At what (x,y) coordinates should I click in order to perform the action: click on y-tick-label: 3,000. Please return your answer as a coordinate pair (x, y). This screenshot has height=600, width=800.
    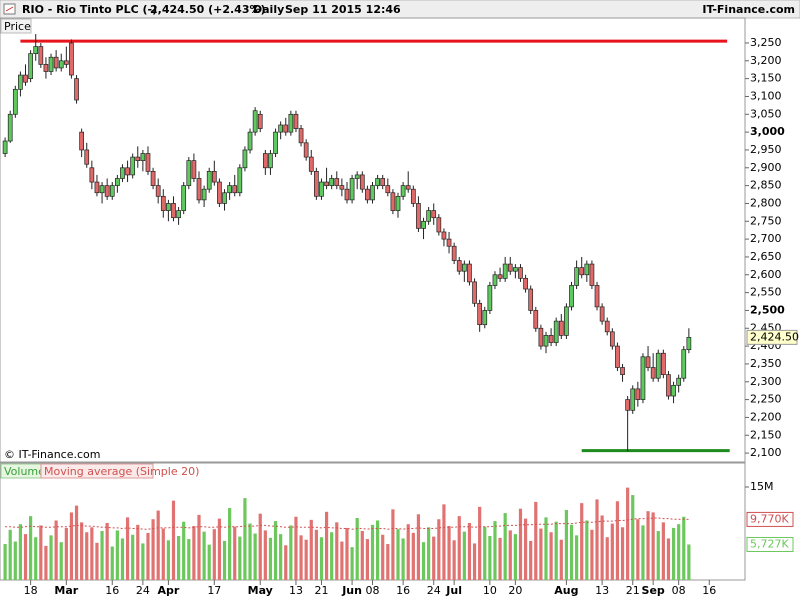
    Looking at the image, I should click on (767, 131).